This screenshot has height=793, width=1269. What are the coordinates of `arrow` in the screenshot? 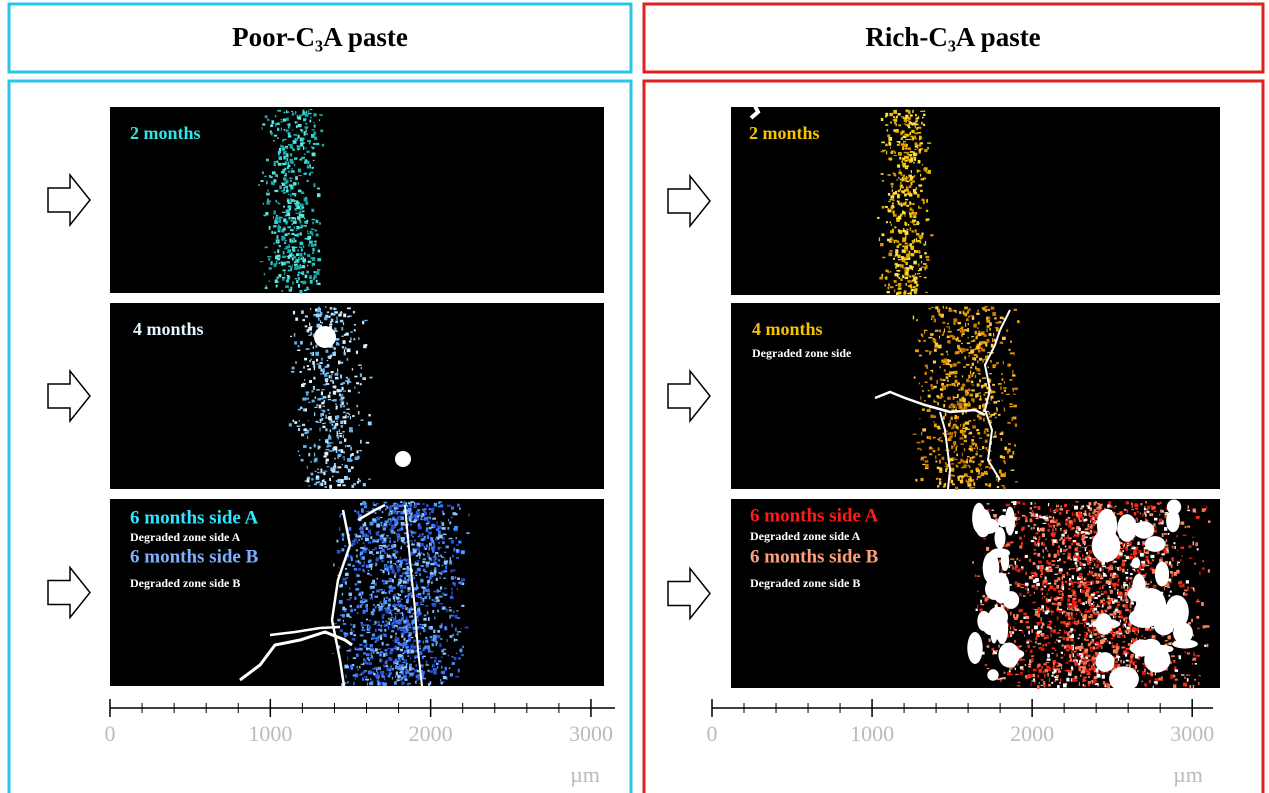 It's located at (69, 200).